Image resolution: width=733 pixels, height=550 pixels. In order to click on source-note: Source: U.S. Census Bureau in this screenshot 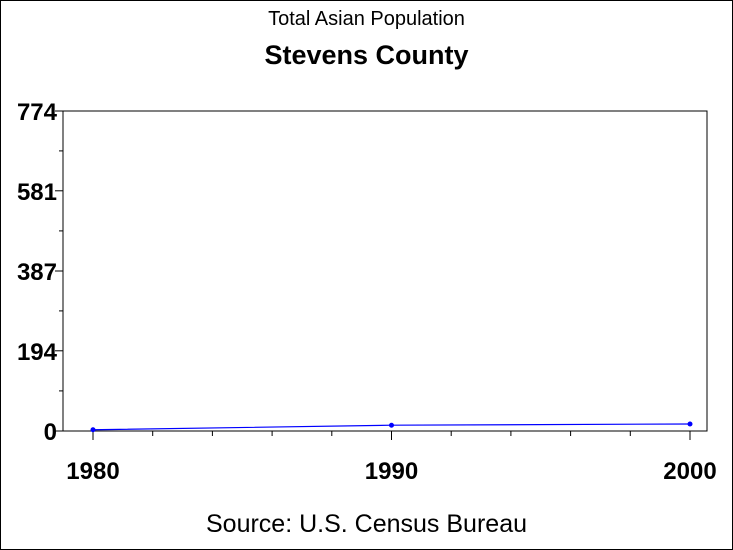, I will do `click(366, 524)`.